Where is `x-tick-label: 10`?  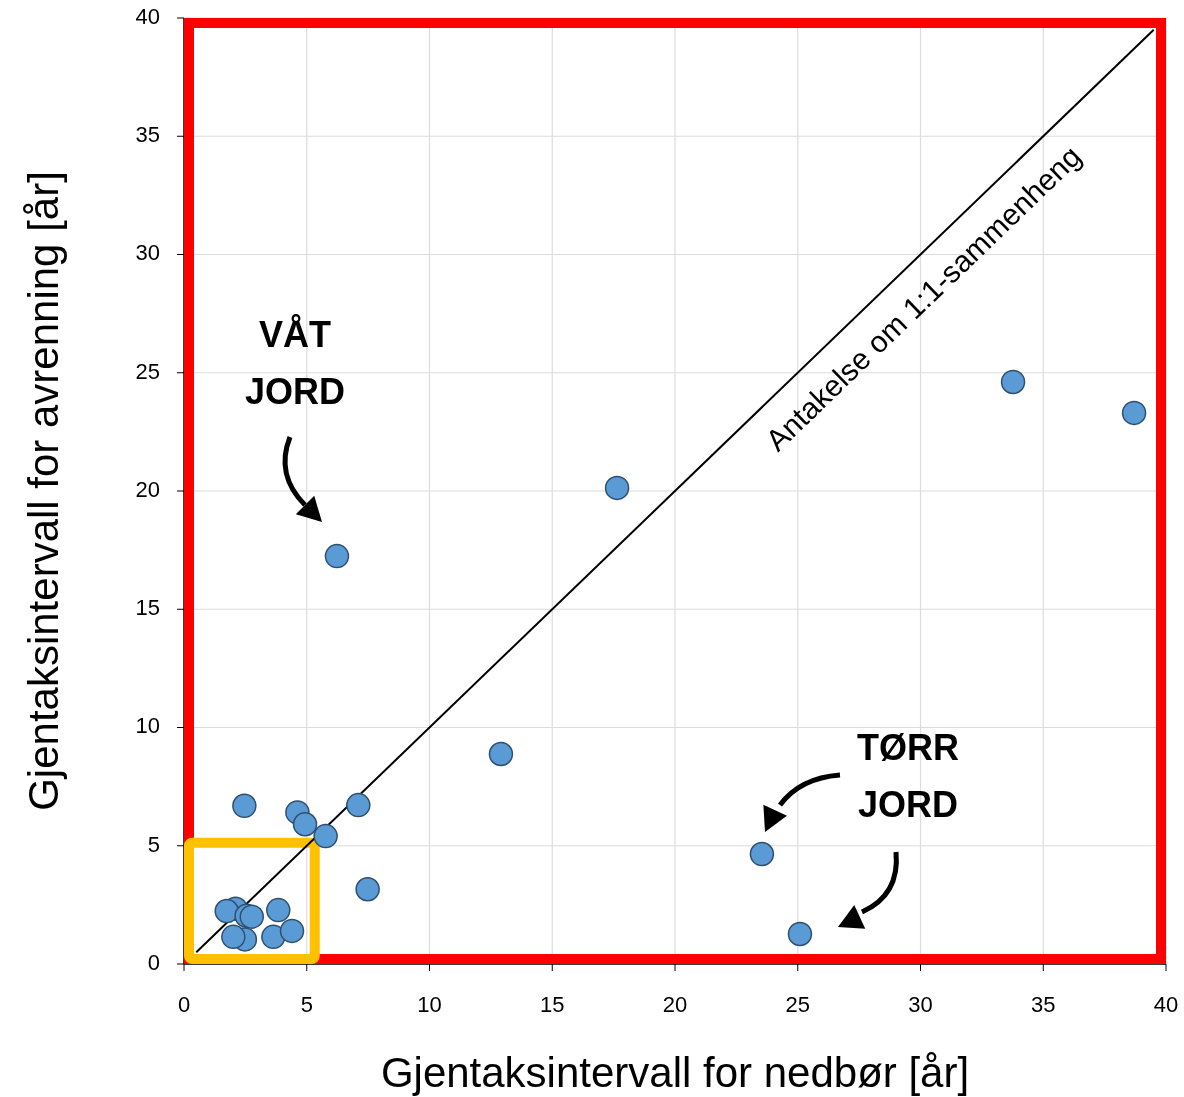 x-tick-label: 10 is located at coordinates (429, 1004).